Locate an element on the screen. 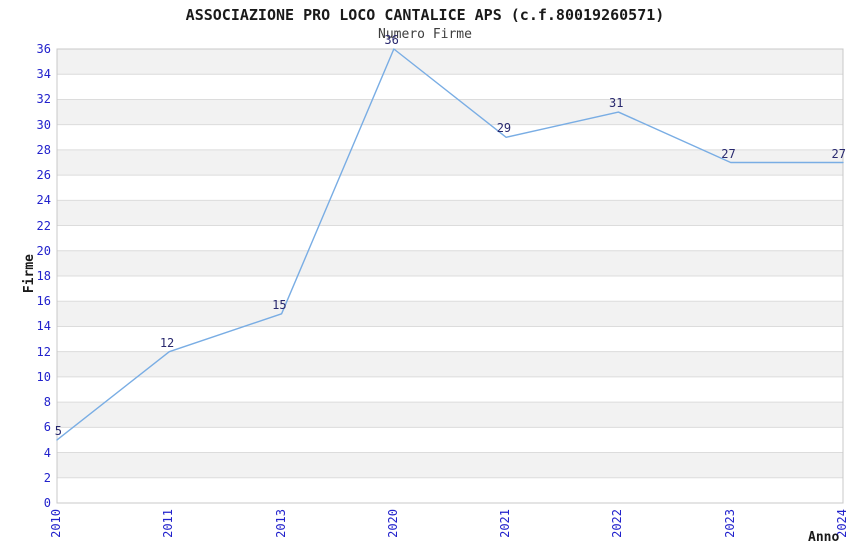  x-tick-label: 2013 is located at coordinates (280, 523).